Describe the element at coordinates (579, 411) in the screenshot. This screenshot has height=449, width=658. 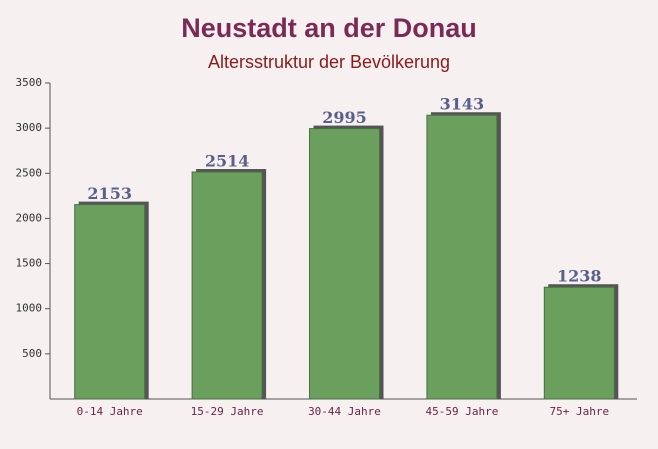
I see `x-tick-label: 75+ Jahre` at that location.